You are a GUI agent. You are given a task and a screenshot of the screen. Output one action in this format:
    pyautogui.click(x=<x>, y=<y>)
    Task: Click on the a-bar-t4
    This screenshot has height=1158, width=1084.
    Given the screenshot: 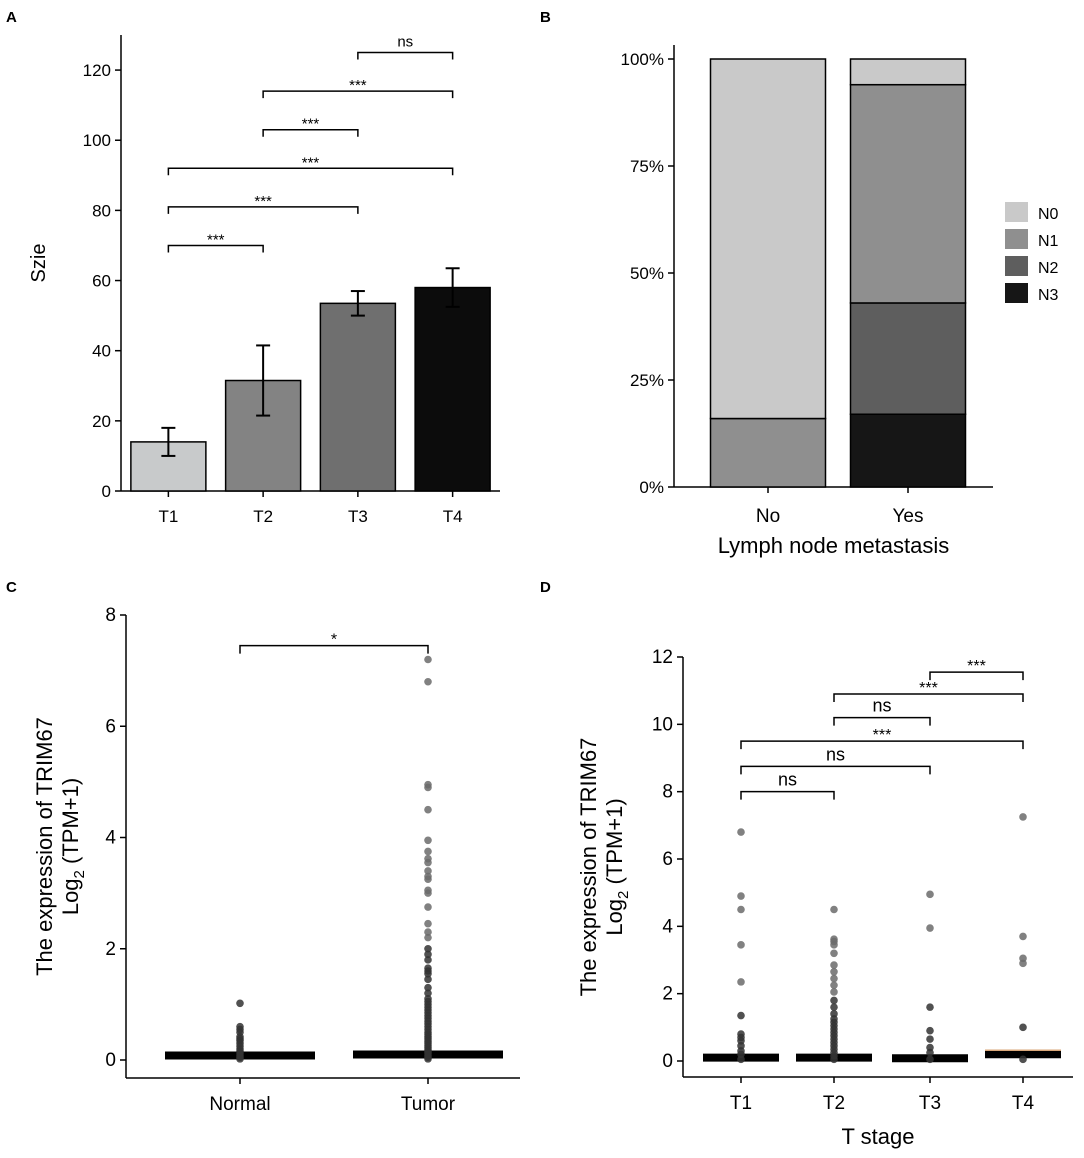 What is the action you would take?
    pyautogui.click(x=452, y=389)
    